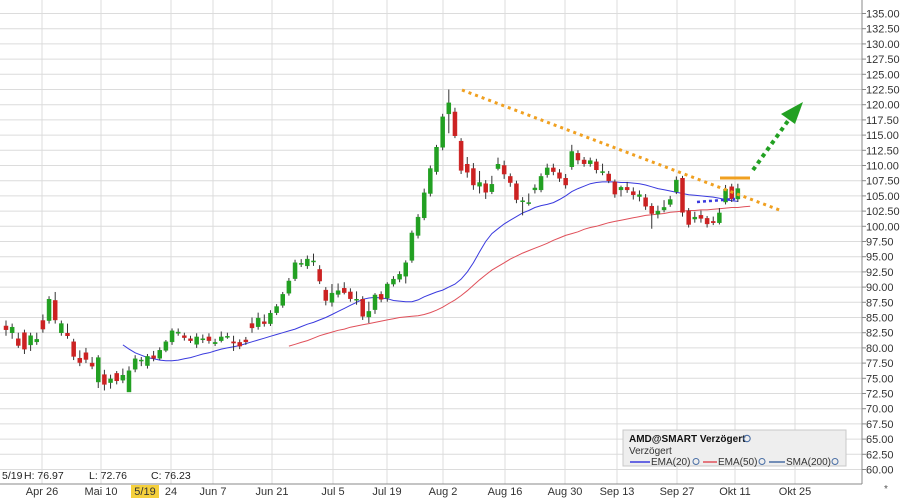 This screenshot has width=900, height=500. What do you see at coordinates (44, 476) in the screenshot?
I see `ohlc-high: H: 76.97` at bounding box center [44, 476].